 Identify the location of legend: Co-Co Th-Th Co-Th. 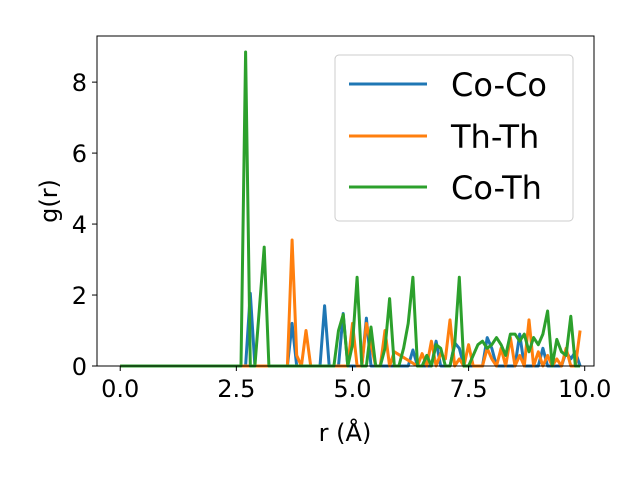
(454, 138).